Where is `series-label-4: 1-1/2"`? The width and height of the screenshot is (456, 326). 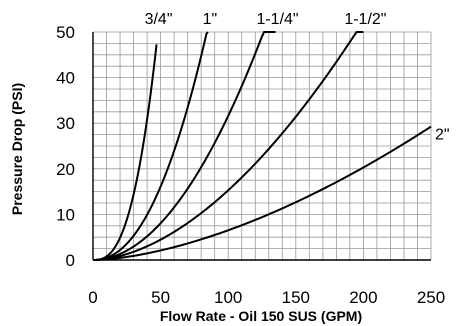
series-label-4: 1-1/2" is located at coordinates (365, 19).